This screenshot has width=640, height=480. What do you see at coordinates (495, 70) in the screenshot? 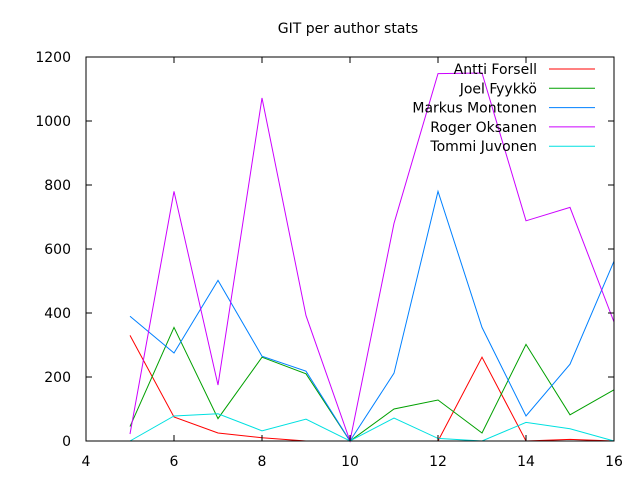
I see `legend-label: Antti Forsell` at bounding box center [495, 70].